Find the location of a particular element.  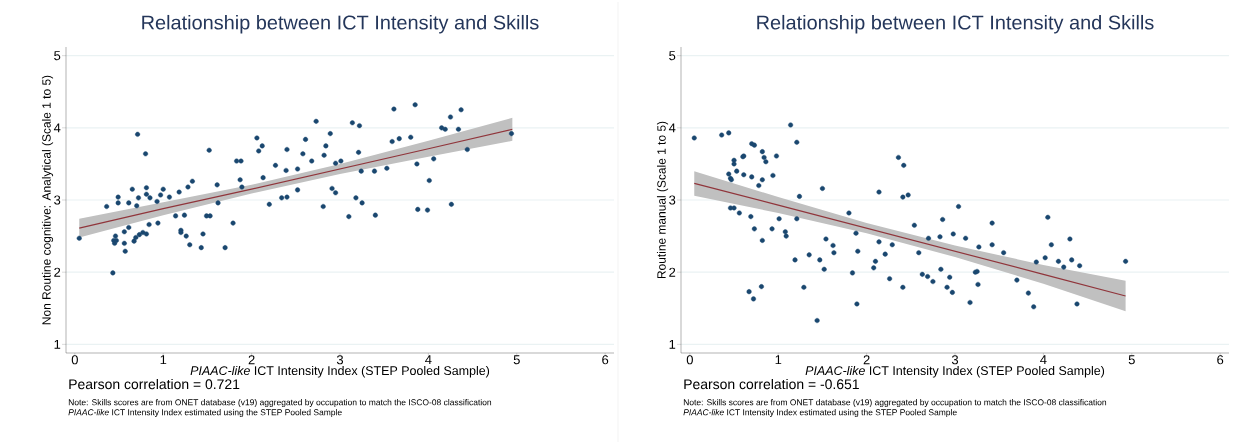

y-axis-title: Routine manual (Scale 1 to 5) is located at coordinates (662, 200).